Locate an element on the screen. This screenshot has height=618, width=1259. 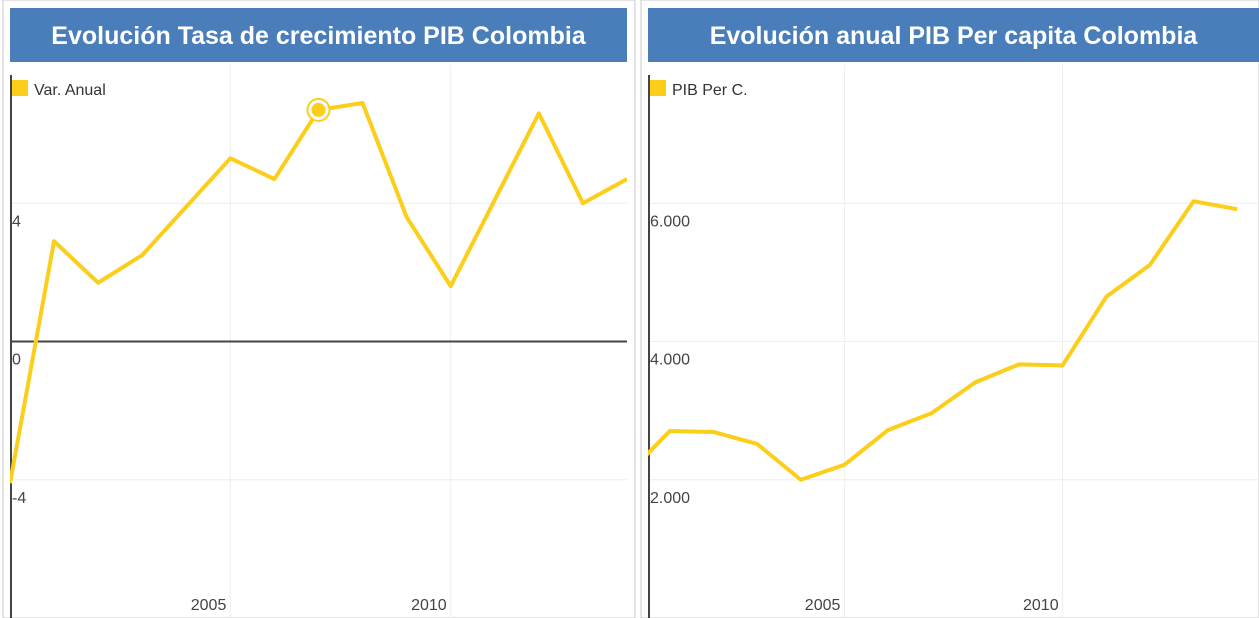
legend-label: Var. Anual is located at coordinates (70, 90).